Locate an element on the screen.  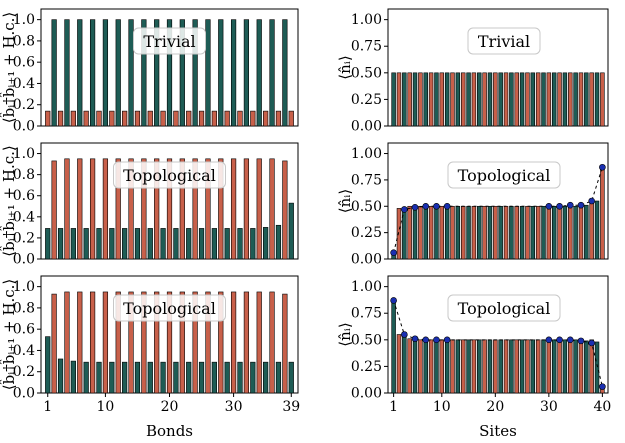
axes-frame is located at coordinates (498, 201).